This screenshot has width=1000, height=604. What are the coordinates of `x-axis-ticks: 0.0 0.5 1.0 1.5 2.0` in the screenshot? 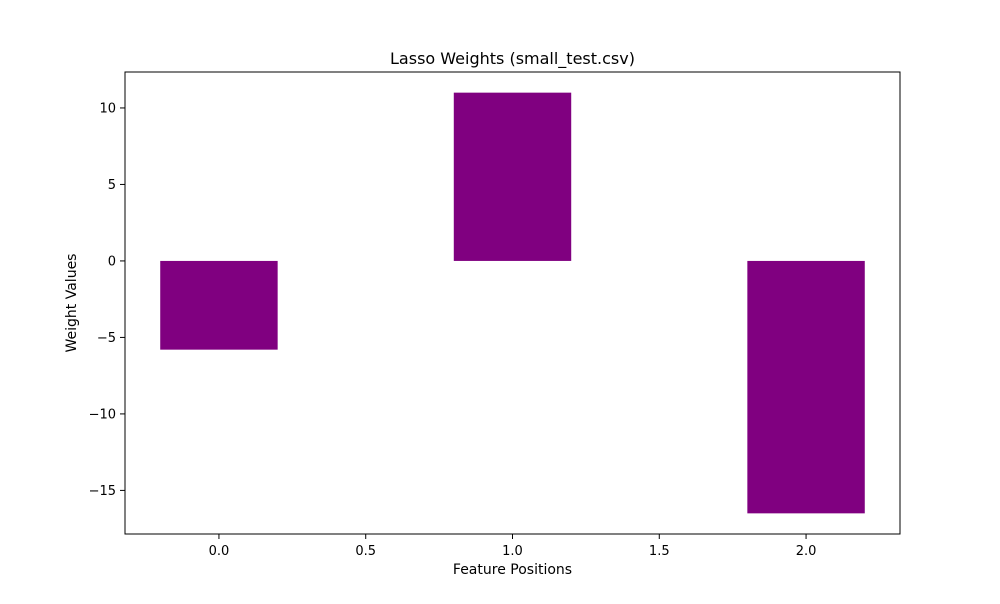 It's located at (513, 546).